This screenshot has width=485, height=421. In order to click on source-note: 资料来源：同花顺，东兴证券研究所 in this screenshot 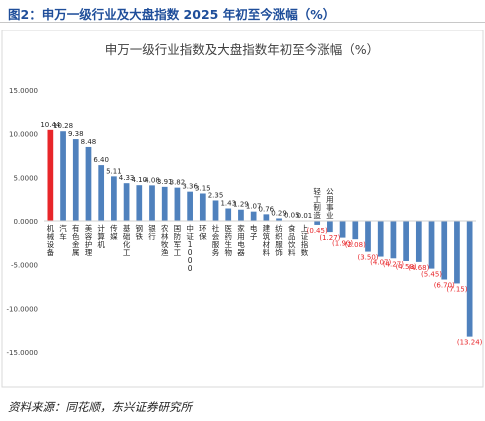, I will do `click(100, 407)`.